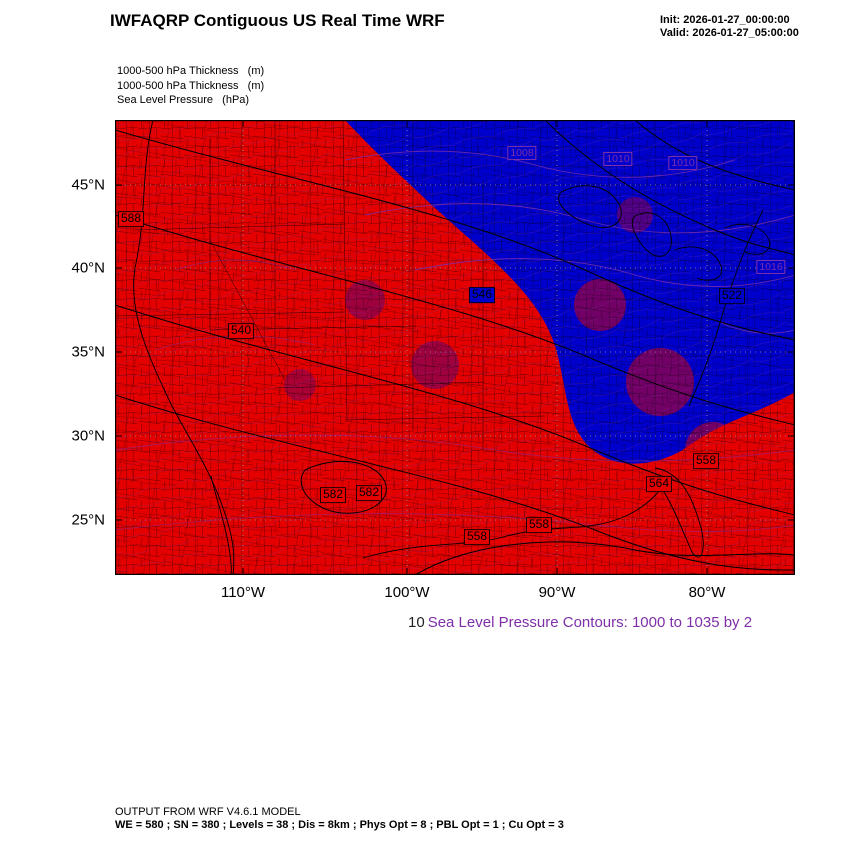  Describe the element at coordinates (732, 296) in the screenshot. I see `thickness-contour-label: 522` at that location.